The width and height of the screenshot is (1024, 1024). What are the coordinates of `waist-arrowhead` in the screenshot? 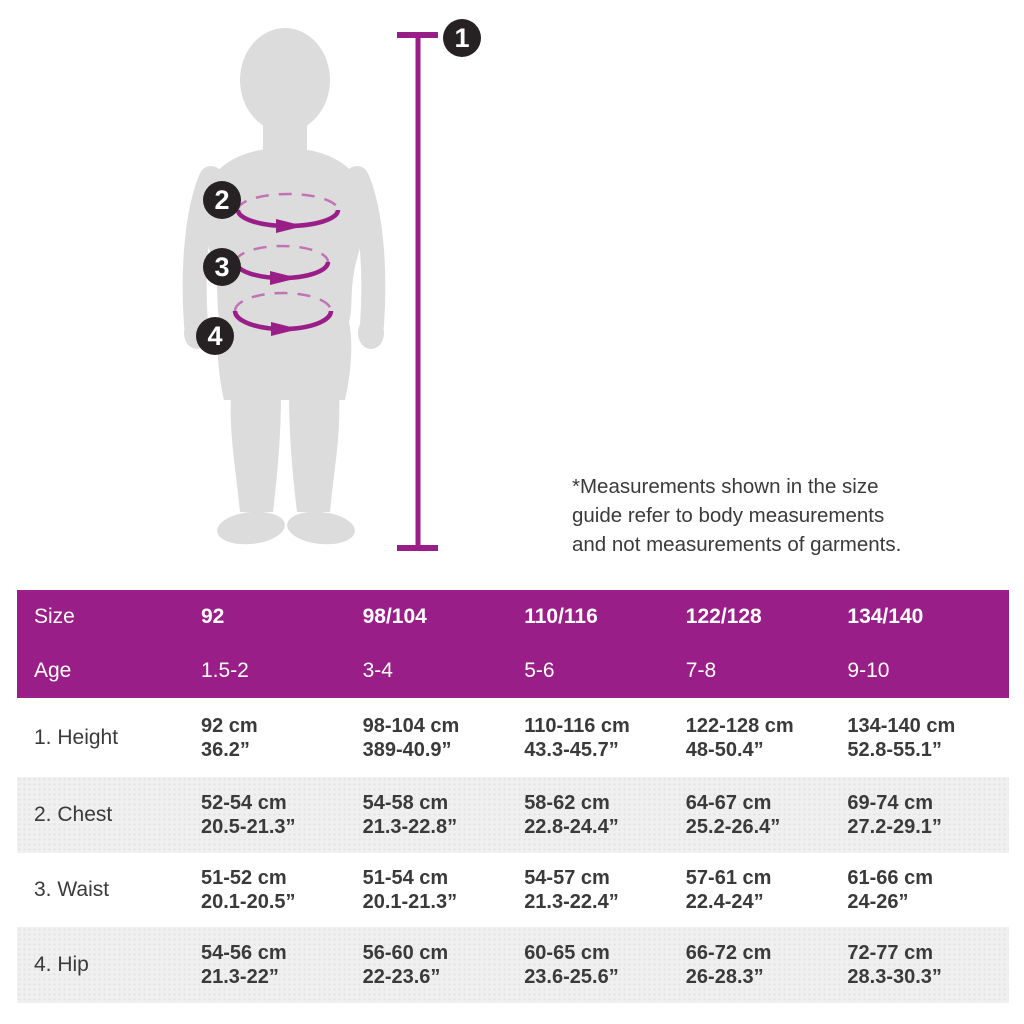 It's located at (284, 278).